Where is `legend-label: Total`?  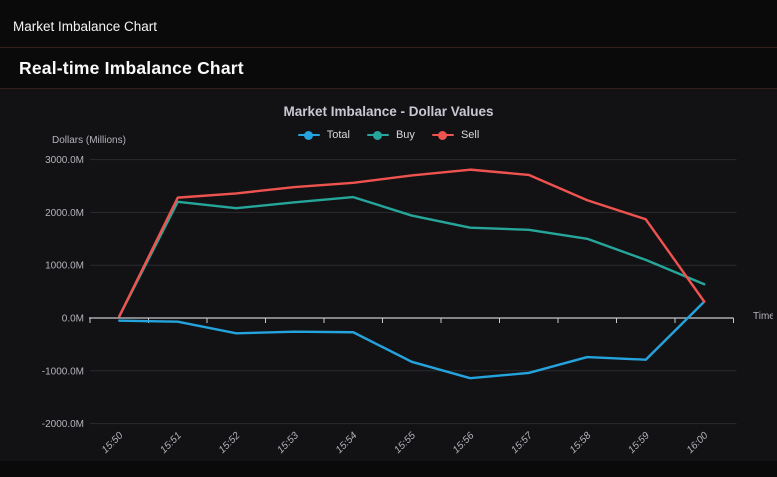 legend-label: Total is located at coordinates (338, 135).